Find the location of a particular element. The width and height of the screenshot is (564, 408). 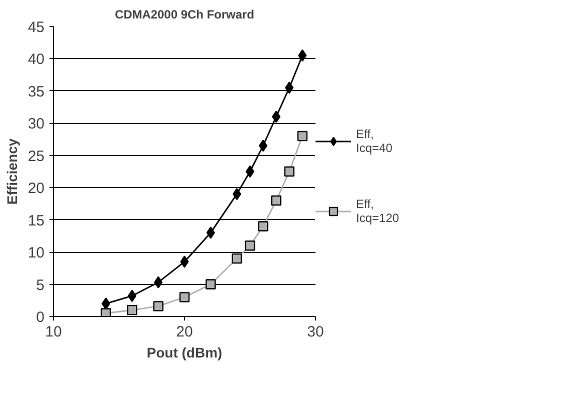

y-tick-label: 0 is located at coordinates (40, 317).